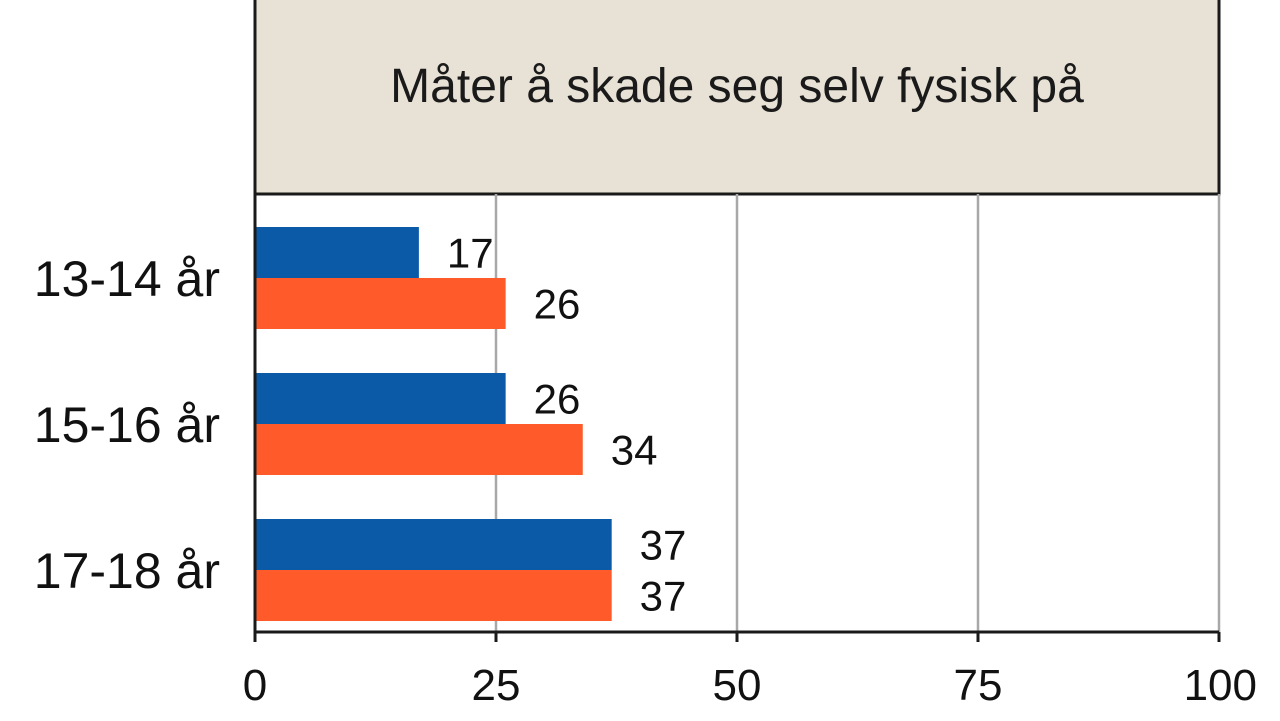  I want to click on data-label-1-0: 26, so click(557, 399).